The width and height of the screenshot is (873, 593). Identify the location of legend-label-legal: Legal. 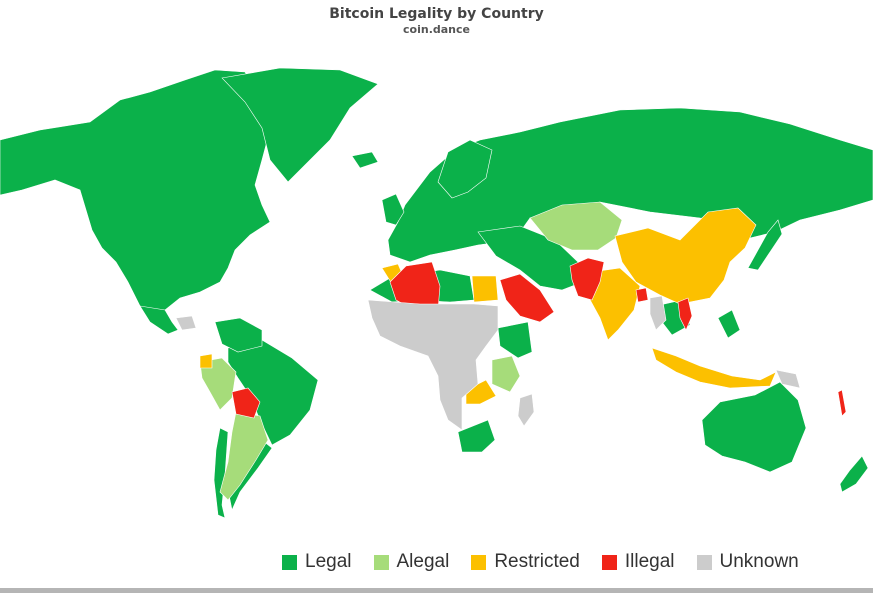
(328, 561).